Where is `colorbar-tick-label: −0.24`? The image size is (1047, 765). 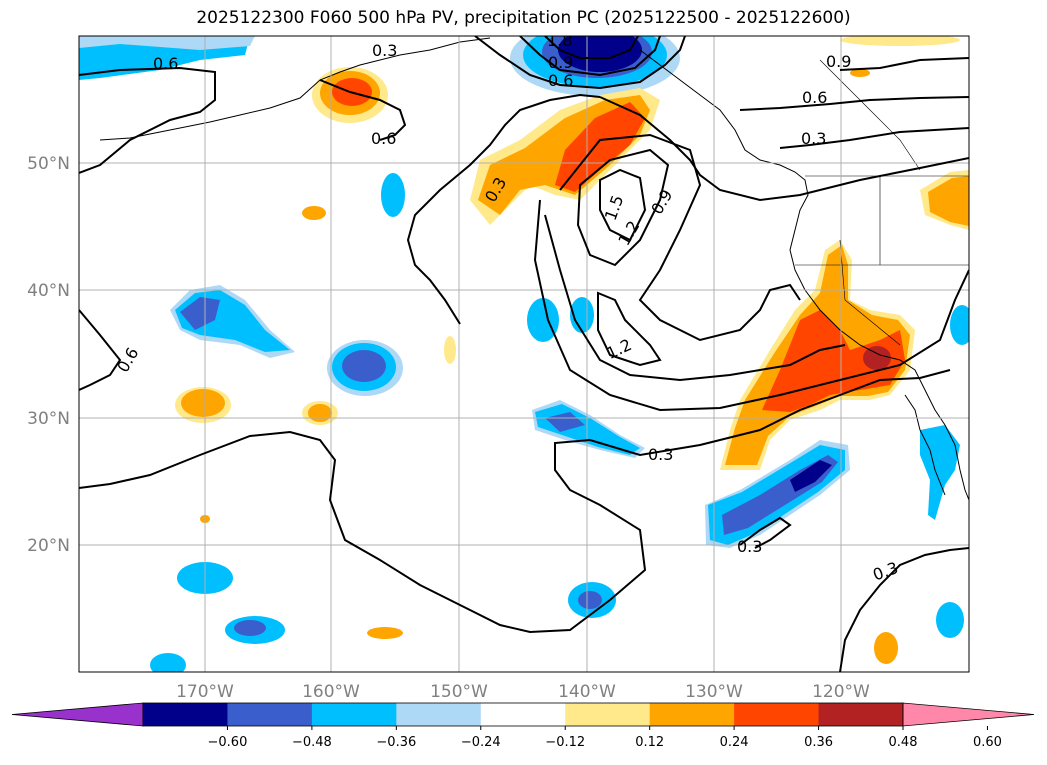
colorbar-tick-label: −0.24 is located at coordinates (481, 742).